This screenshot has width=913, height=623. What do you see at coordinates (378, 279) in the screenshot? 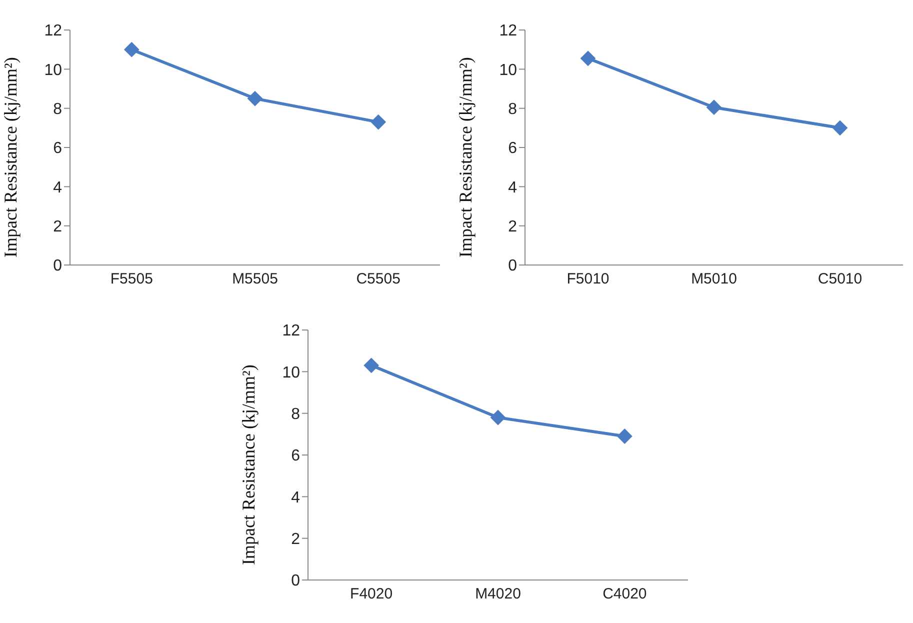
I see `x-tick-label: C5505` at bounding box center [378, 279].